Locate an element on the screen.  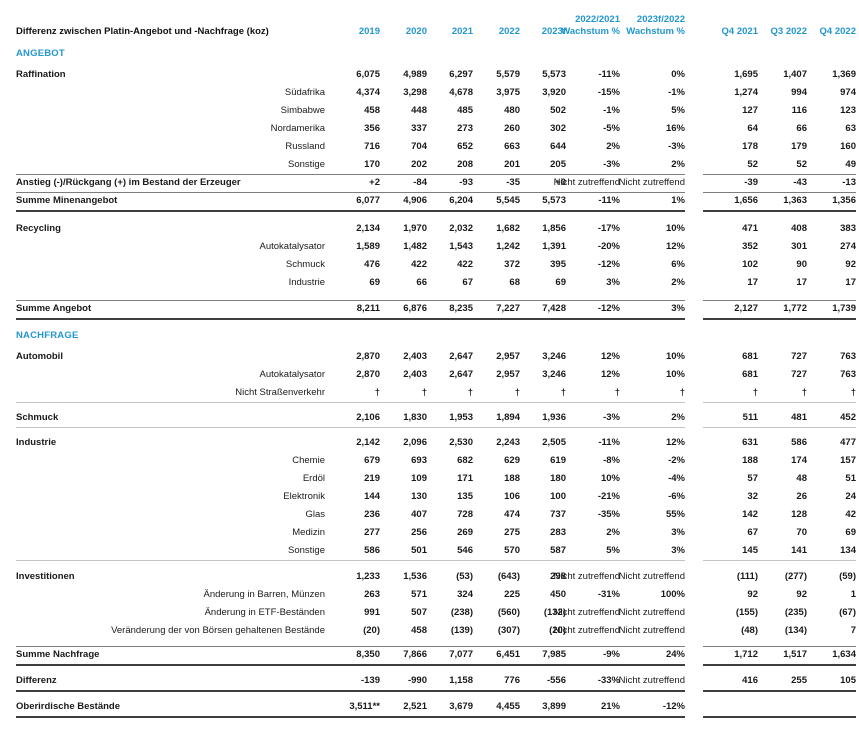
cell: 7,985 is located at coordinates (554, 654).